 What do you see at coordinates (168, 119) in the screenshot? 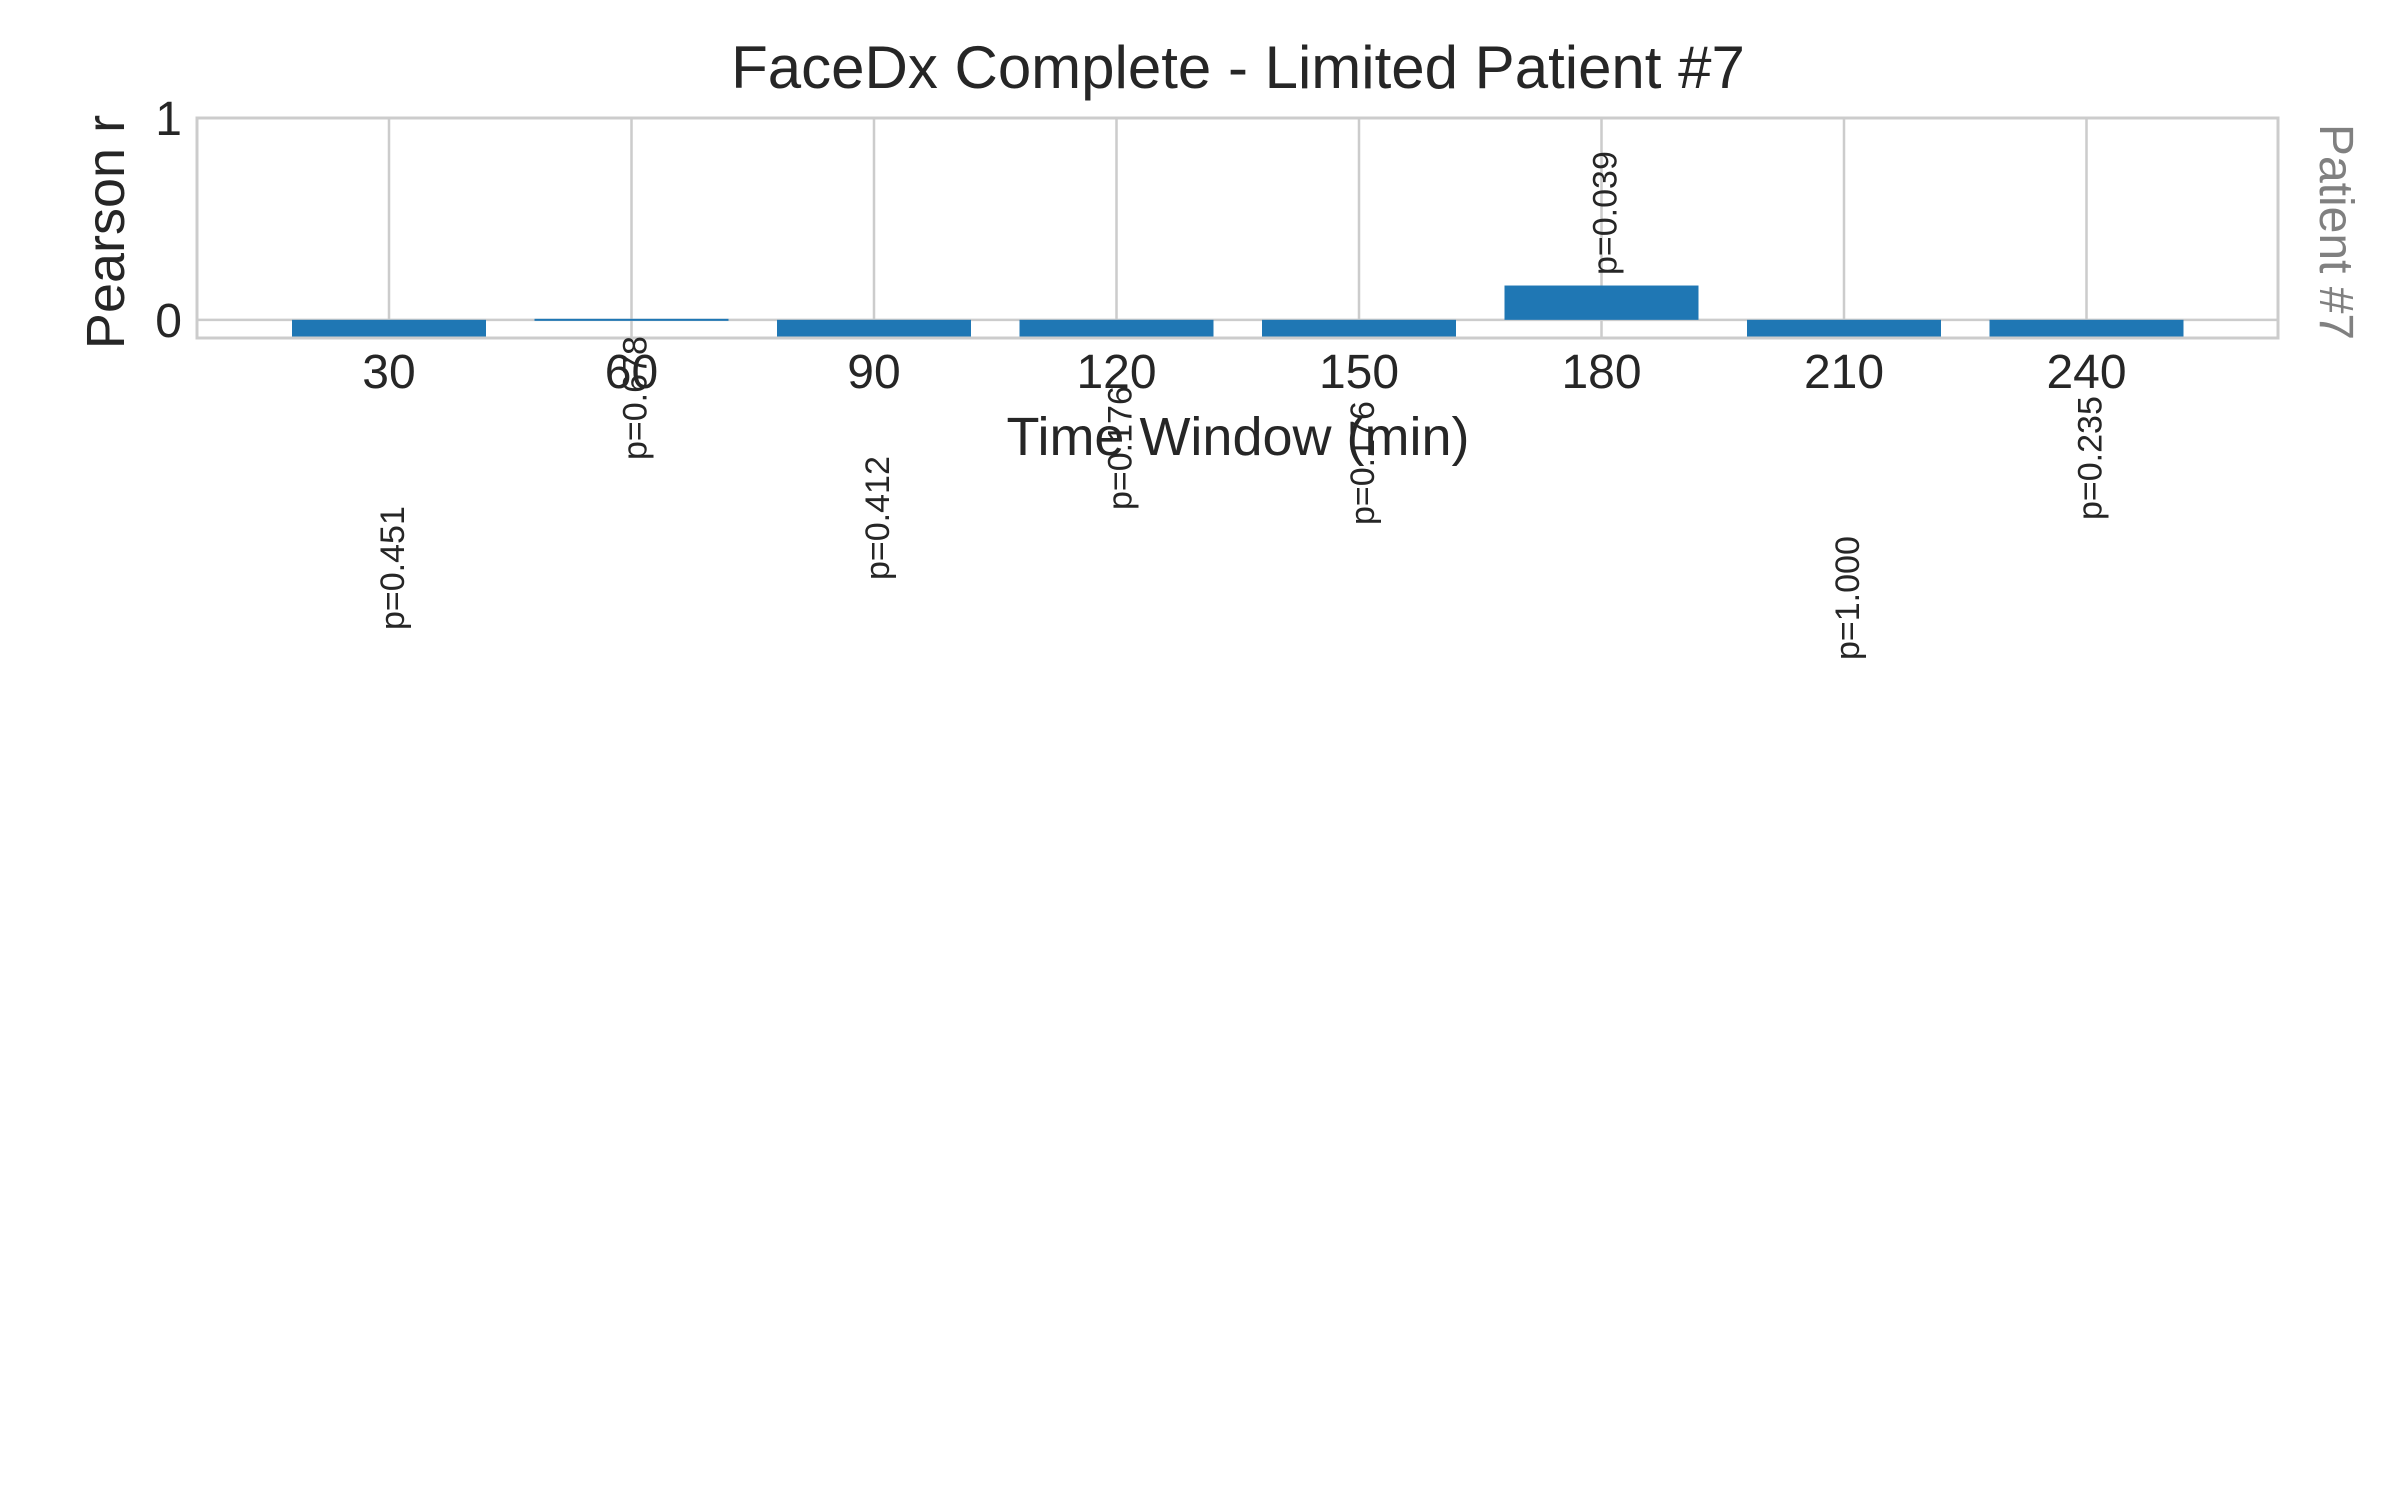
I see `y-tick-label: 1` at bounding box center [168, 119].